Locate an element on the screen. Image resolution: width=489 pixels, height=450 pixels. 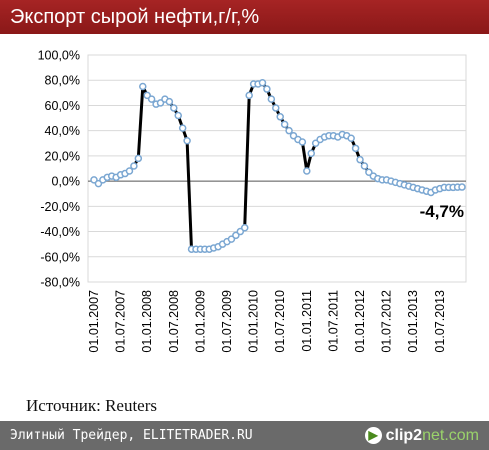
x-tick-label: 01.07.2007 is located at coordinates (121, 321).